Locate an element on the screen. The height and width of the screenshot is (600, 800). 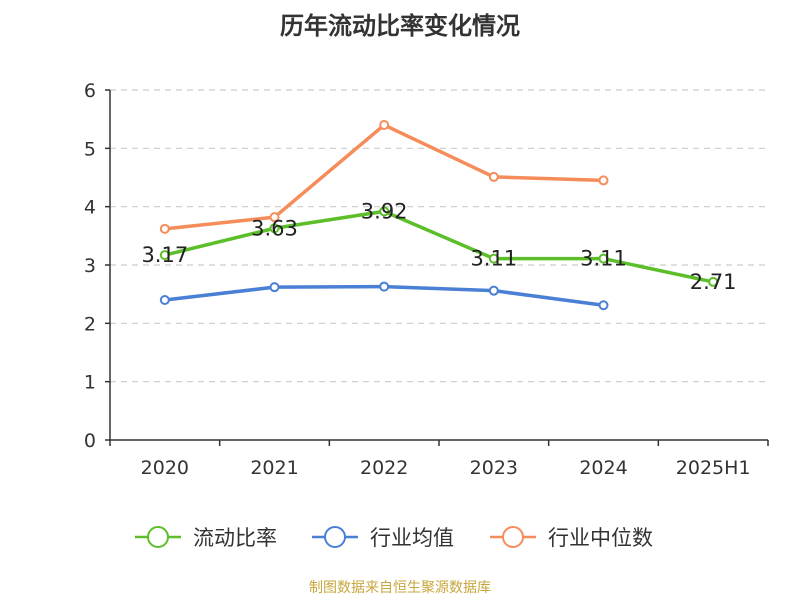
x-tick-label: 2022 is located at coordinates (384, 468).